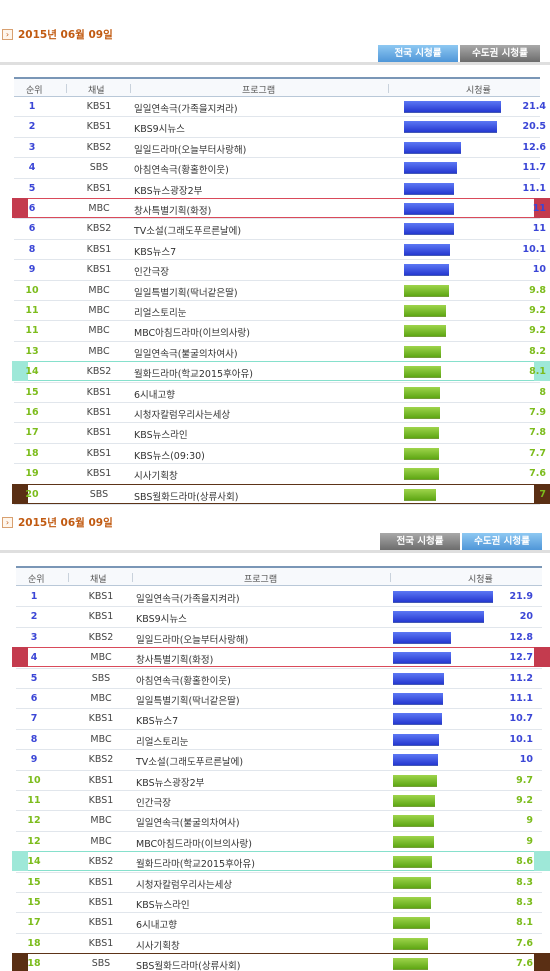  Describe the element at coordinates (280, 291) in the screenshot. I see `table-row: 10 MBC 일일특별기획(딱너같은딸) 9.8` at that location.